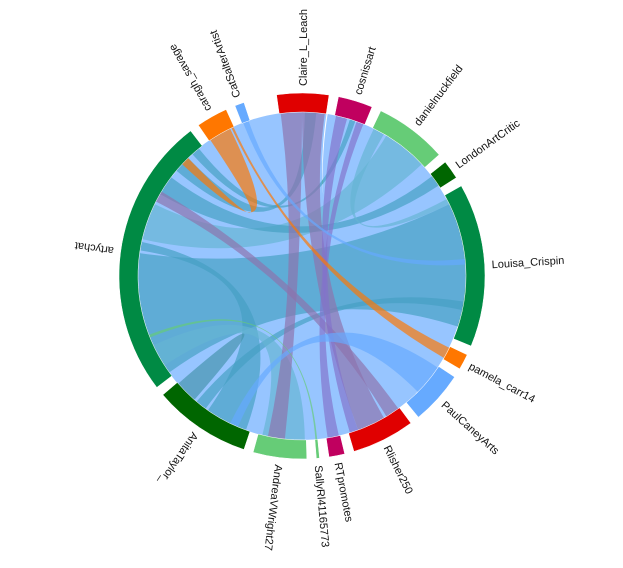 The image size is (623, 568). What do you see at coordinates (335, 446) in the screenshot?
I see `arc-rtpromotes` at bounding box center [335, 446].